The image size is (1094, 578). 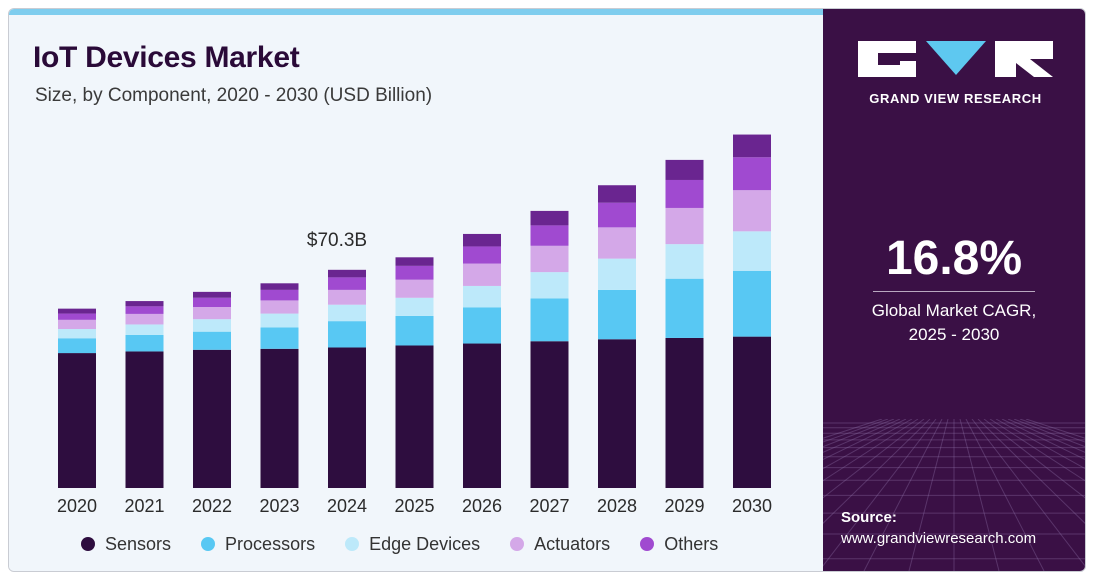 I want to click on bar-segment-actuators-2030, so click(x=752, y=211).